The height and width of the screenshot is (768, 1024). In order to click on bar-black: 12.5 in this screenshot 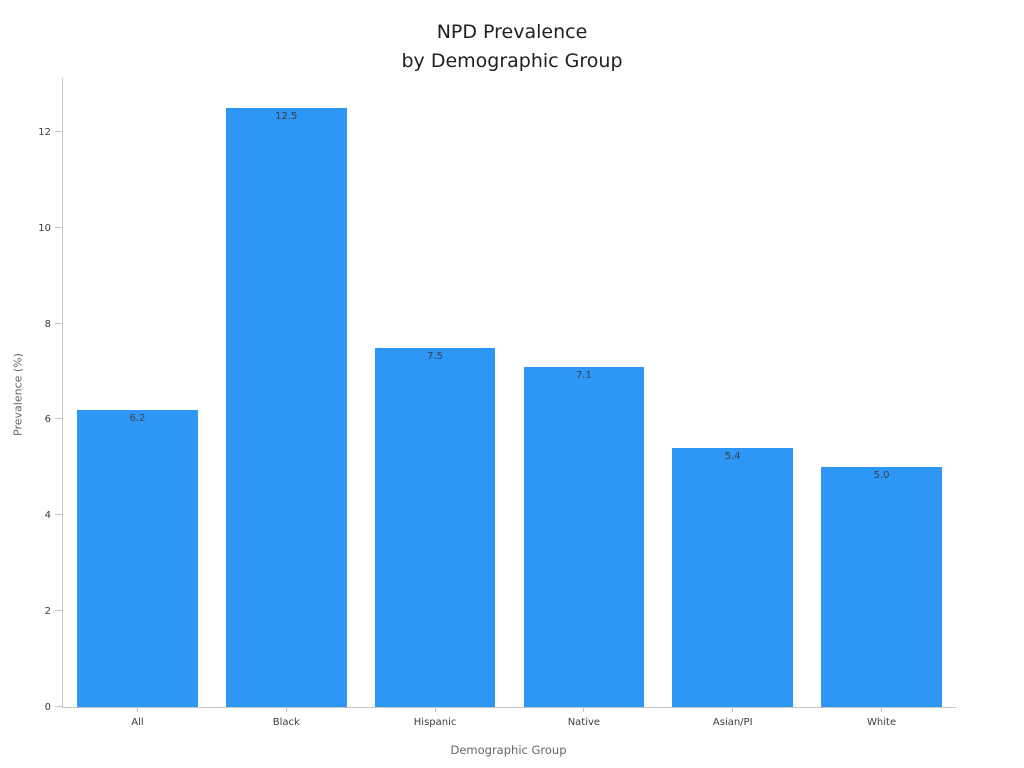, I will do `click(286, 407)`.